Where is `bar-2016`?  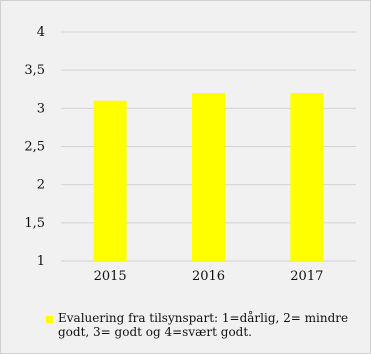 bar-2016 is located at coordinates (208, 177).